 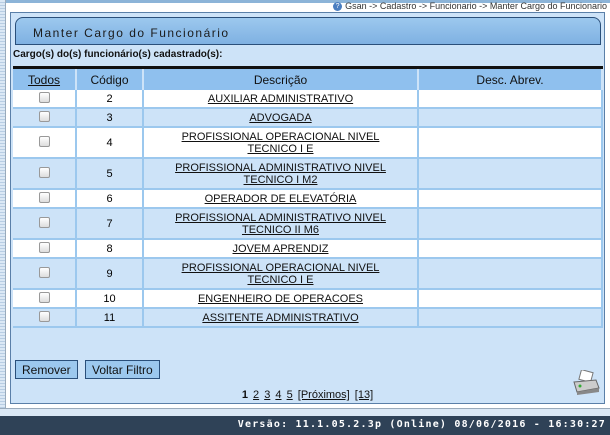 What do you see at coordinates (3, 204) in the screenshot?
I see `left-menu-bar` at bounding box center [3, 204].